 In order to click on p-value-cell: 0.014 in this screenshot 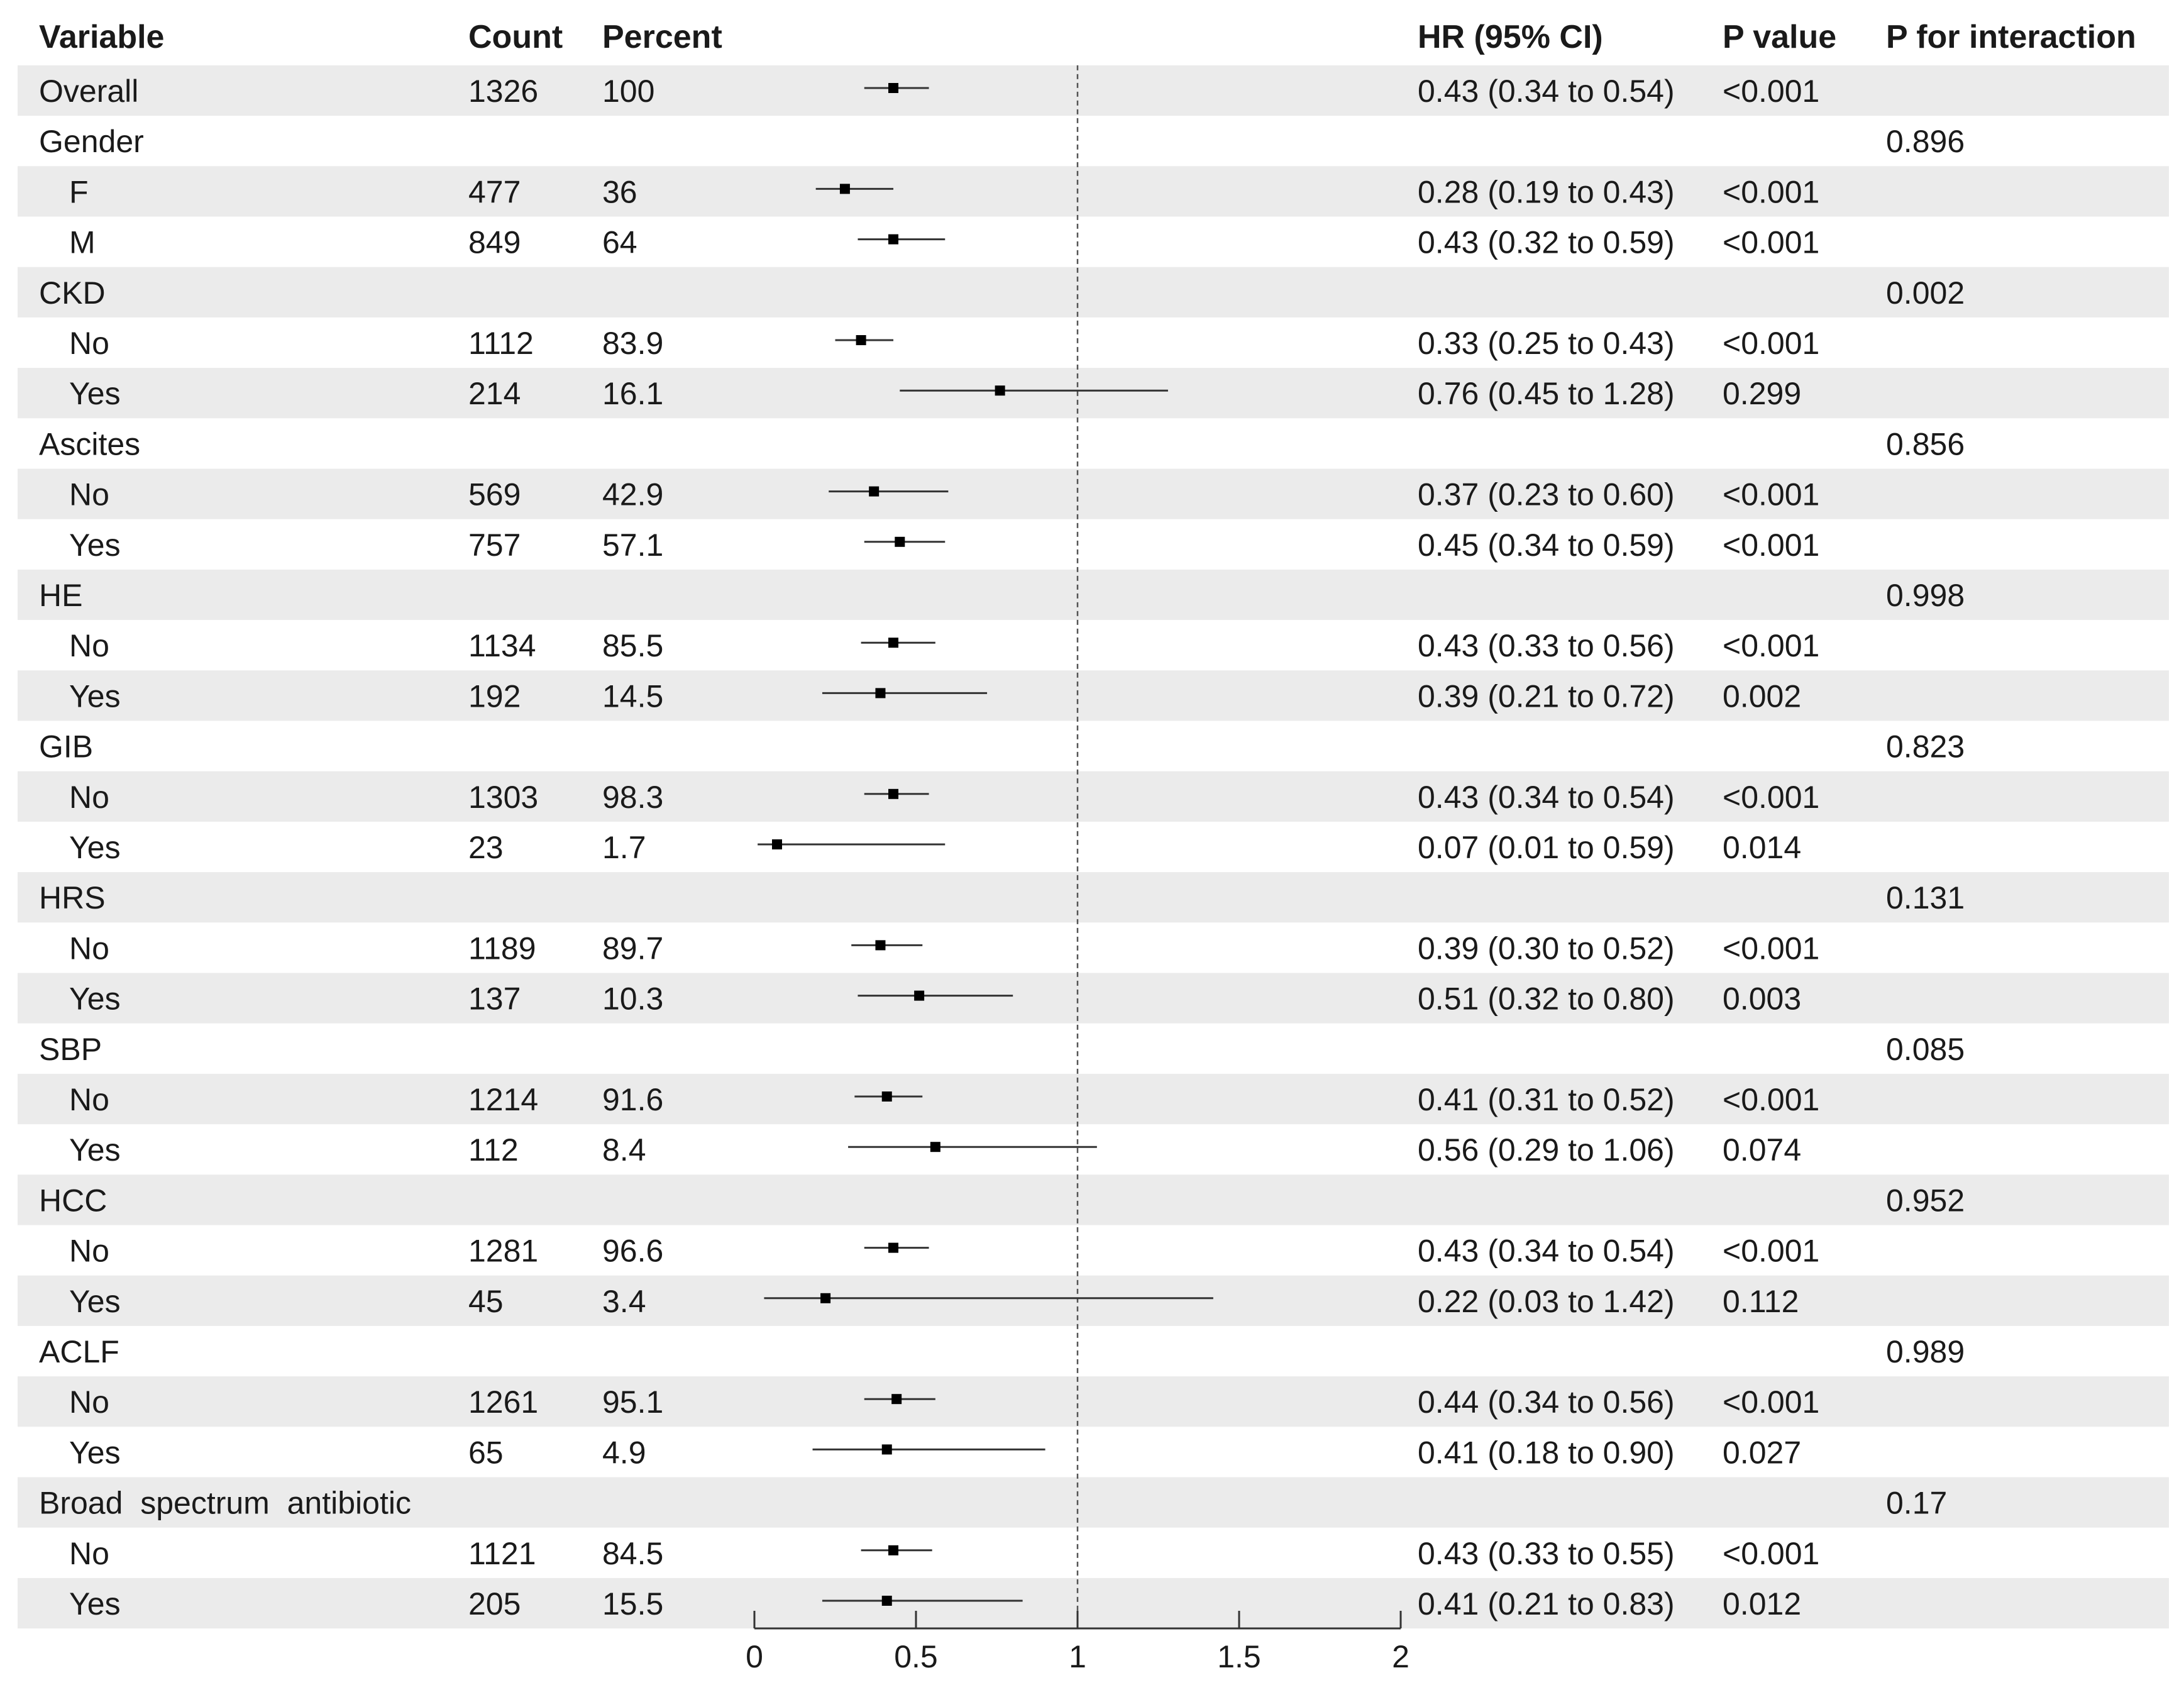, I will do `click(1762, 848)`.